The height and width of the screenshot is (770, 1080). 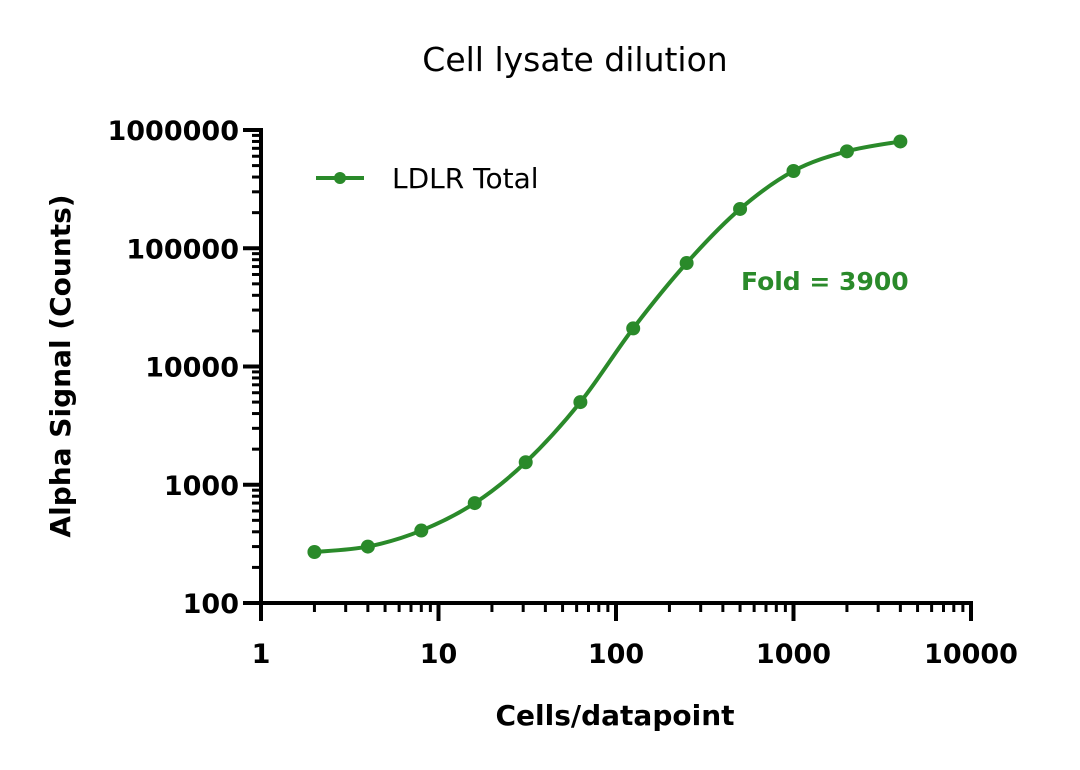 I want to click on legend-label: LDLR Total, so click(x=465, y=178).